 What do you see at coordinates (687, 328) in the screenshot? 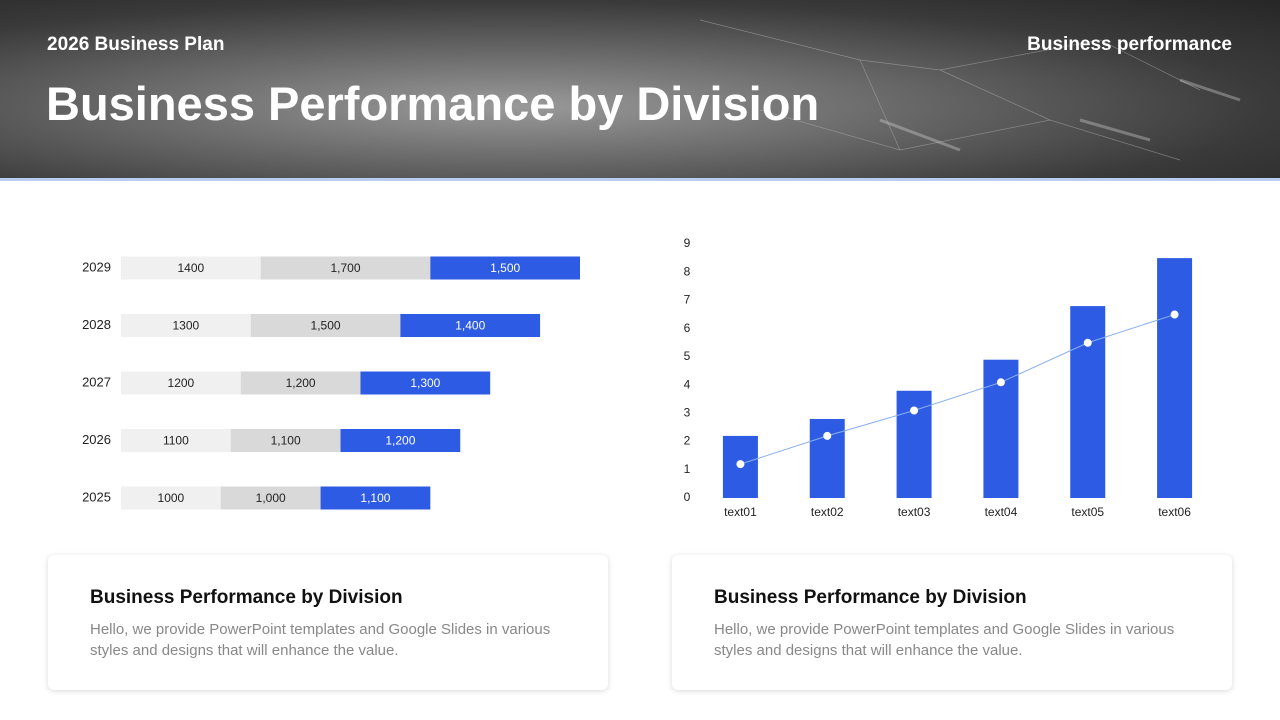
I see `y-tick-label: 6` at bounding box center [687, 328].